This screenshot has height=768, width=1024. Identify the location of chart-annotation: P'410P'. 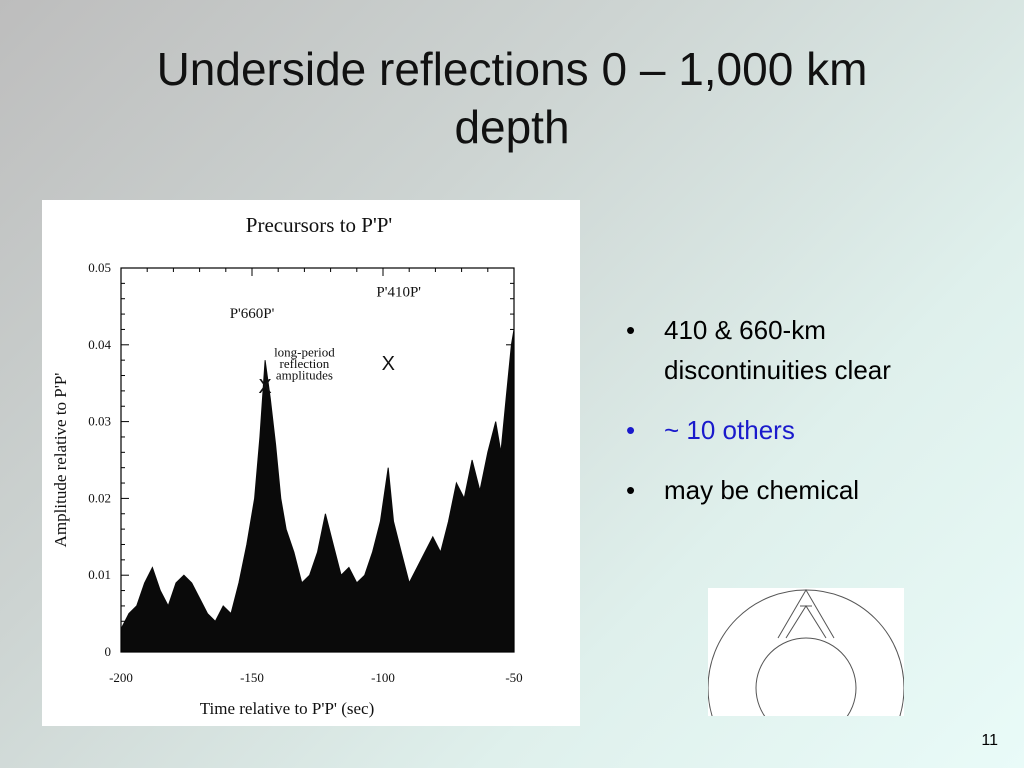
(398, 292).